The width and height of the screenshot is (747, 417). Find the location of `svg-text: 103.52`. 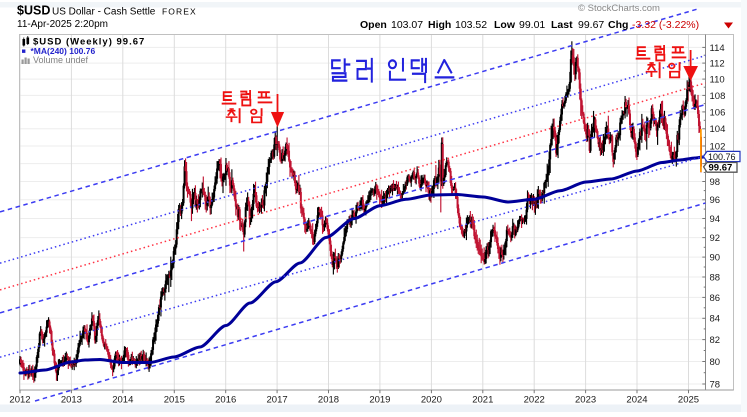

svg-text: 103.52 is located at coordinates (471, 25).